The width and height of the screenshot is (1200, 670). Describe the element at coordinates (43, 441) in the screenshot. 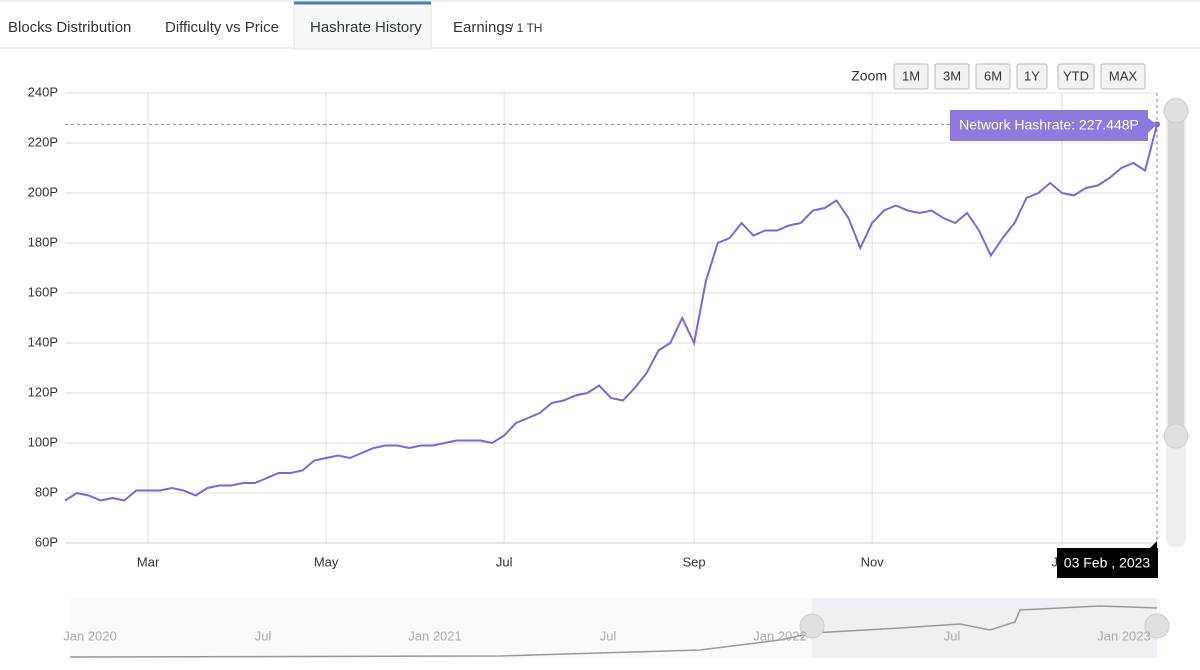

I see `y-tick-label: 100P` at that location.